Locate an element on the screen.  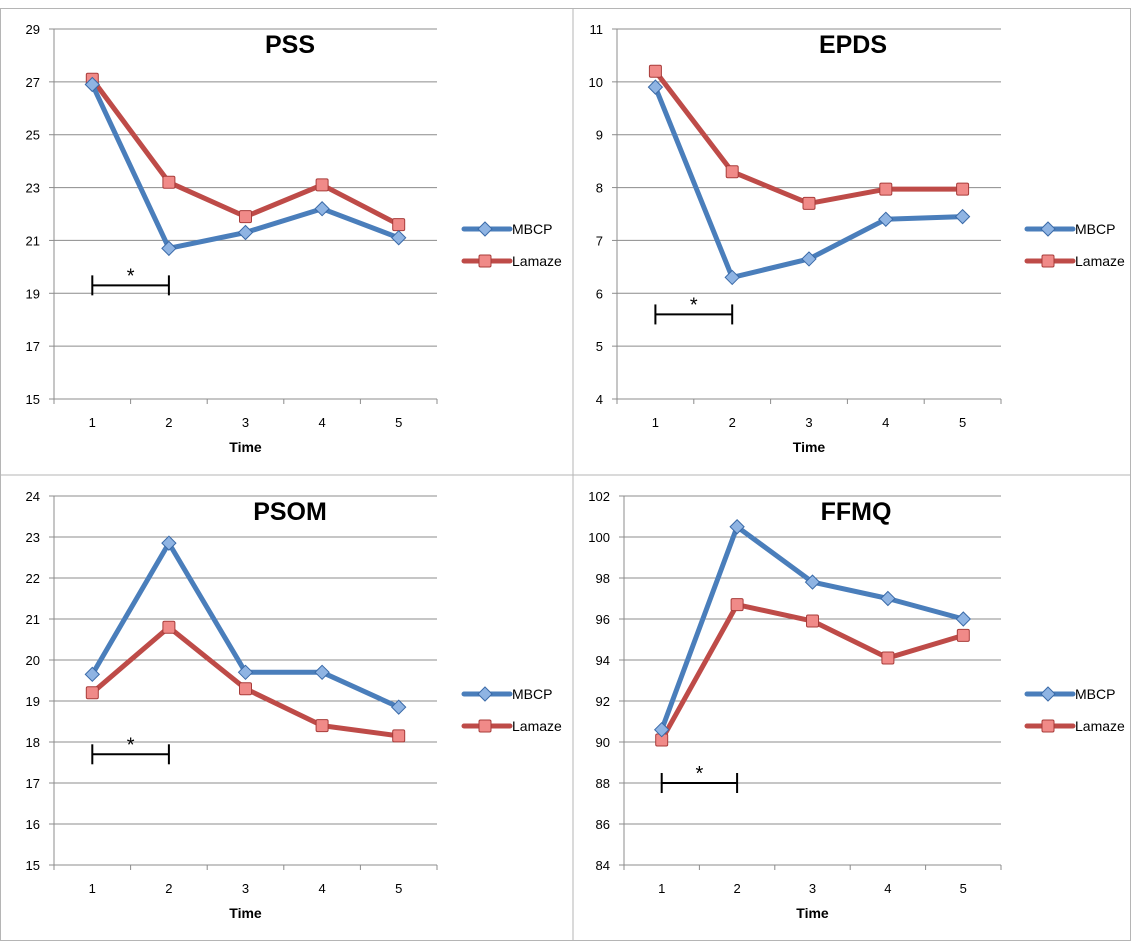
chart-title: EPDS is located at coordinates (853, 45).